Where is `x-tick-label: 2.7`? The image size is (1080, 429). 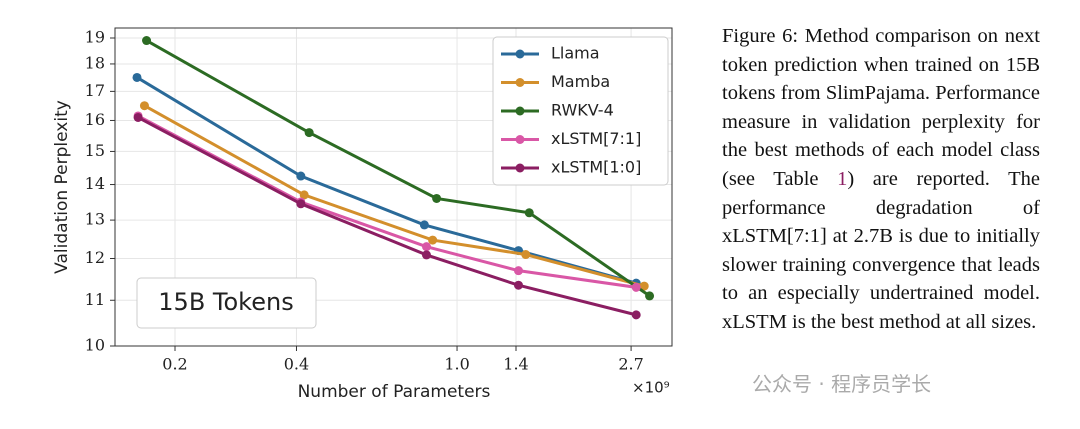 x-tick-label: 2.7 is located at coordinates (630, 364).